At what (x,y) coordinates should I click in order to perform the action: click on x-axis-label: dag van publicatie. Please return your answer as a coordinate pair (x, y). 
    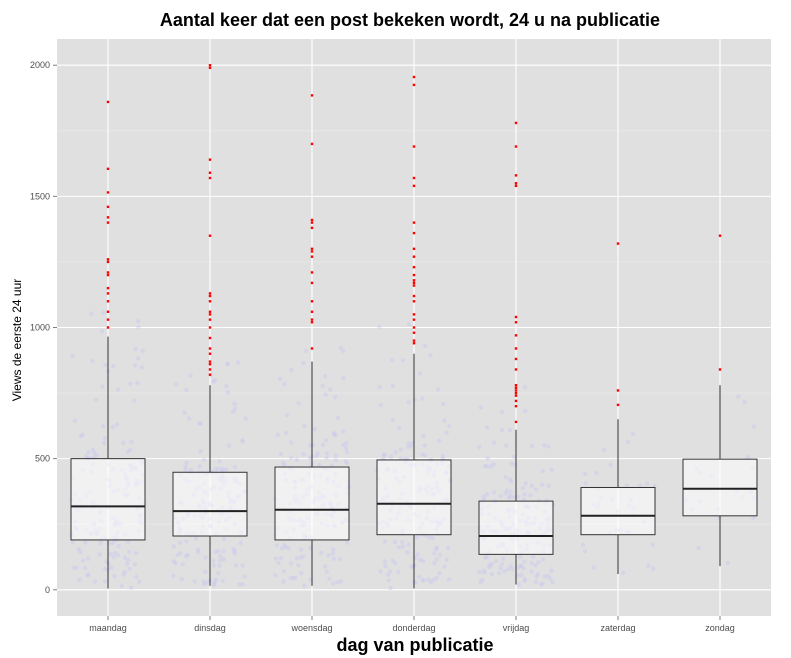
    Looking at the image, I should click on (414, 645).